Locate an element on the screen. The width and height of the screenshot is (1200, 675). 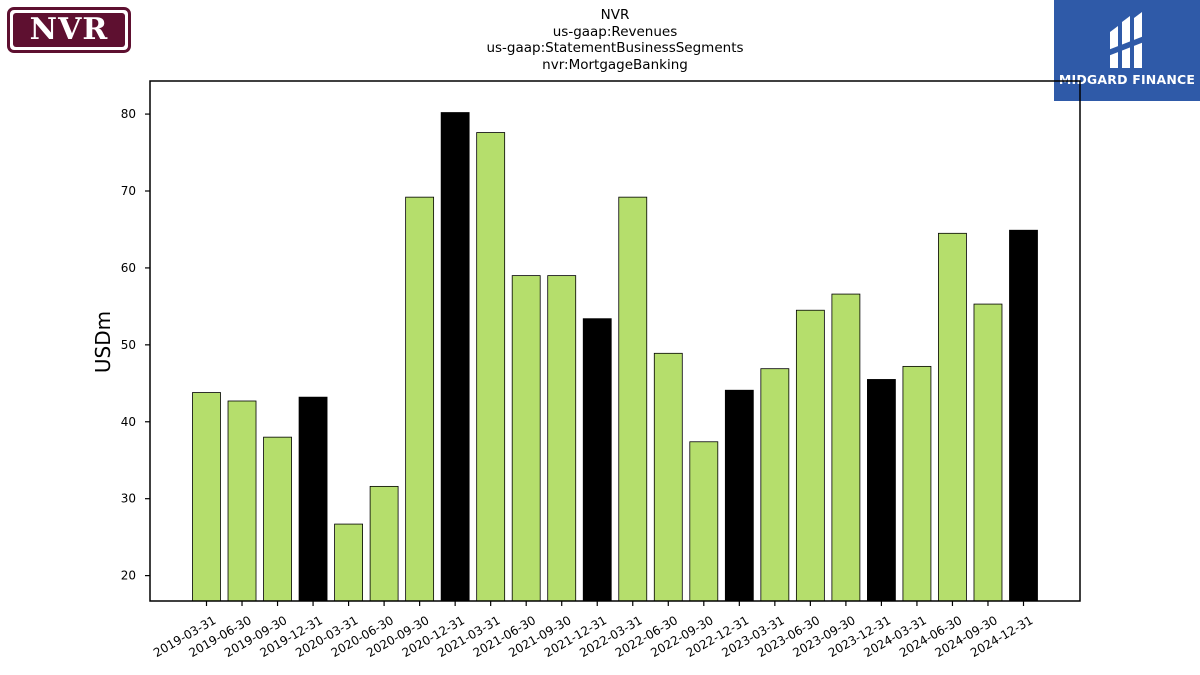
chart-title-line-2: us-gaap:Revenues is located at coordinates (615, 32).